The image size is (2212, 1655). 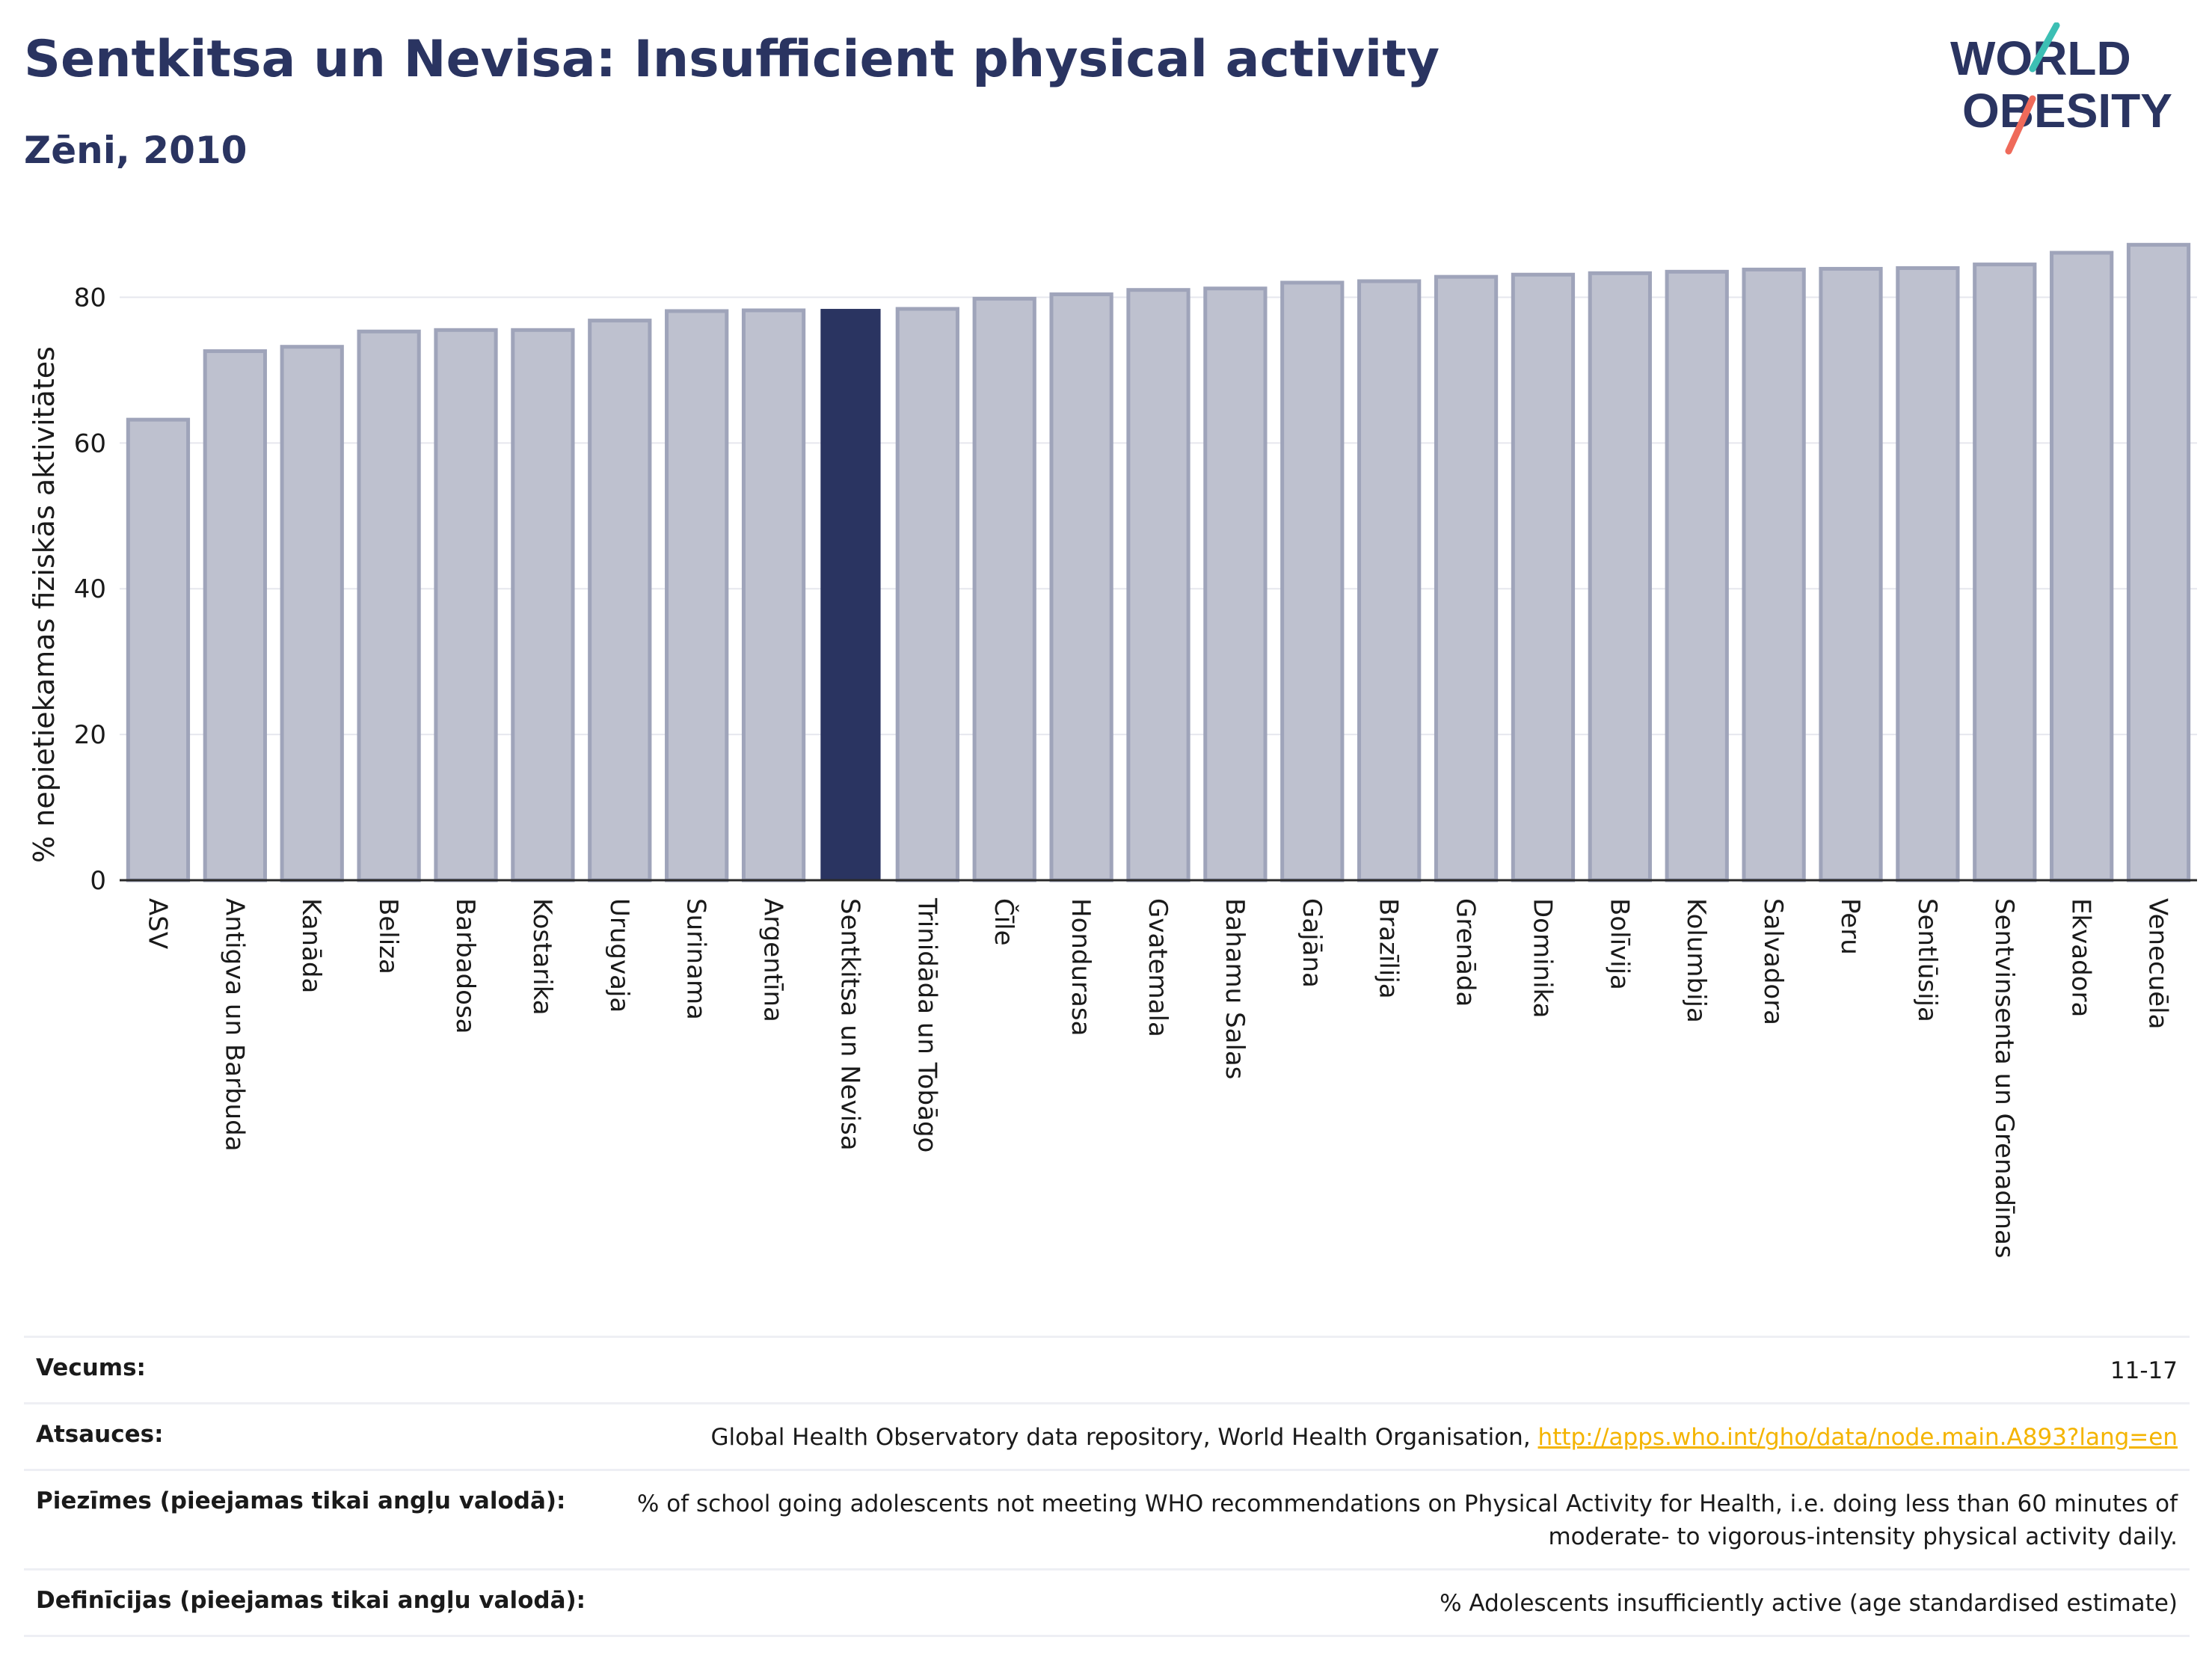 What do you see at coordinates (926, 1024) in the screenshot?
I see `x-tick-label: Trinidāda un Tobāgo` at bounding box center [926, 1024].